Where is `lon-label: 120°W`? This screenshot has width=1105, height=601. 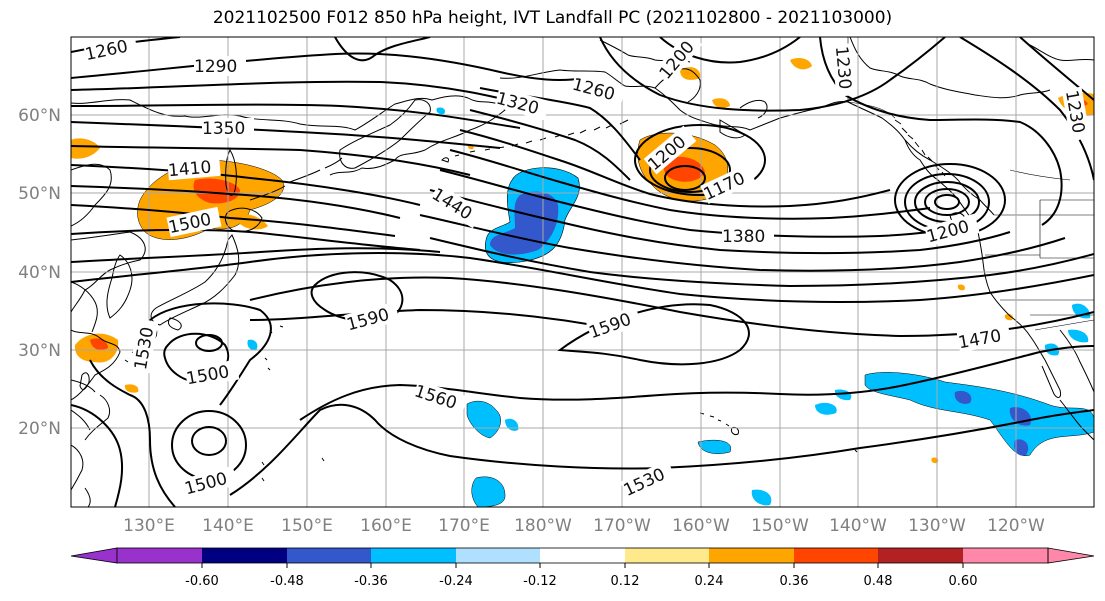 lon-label: 120°W is located at coordinates (1016, 526).